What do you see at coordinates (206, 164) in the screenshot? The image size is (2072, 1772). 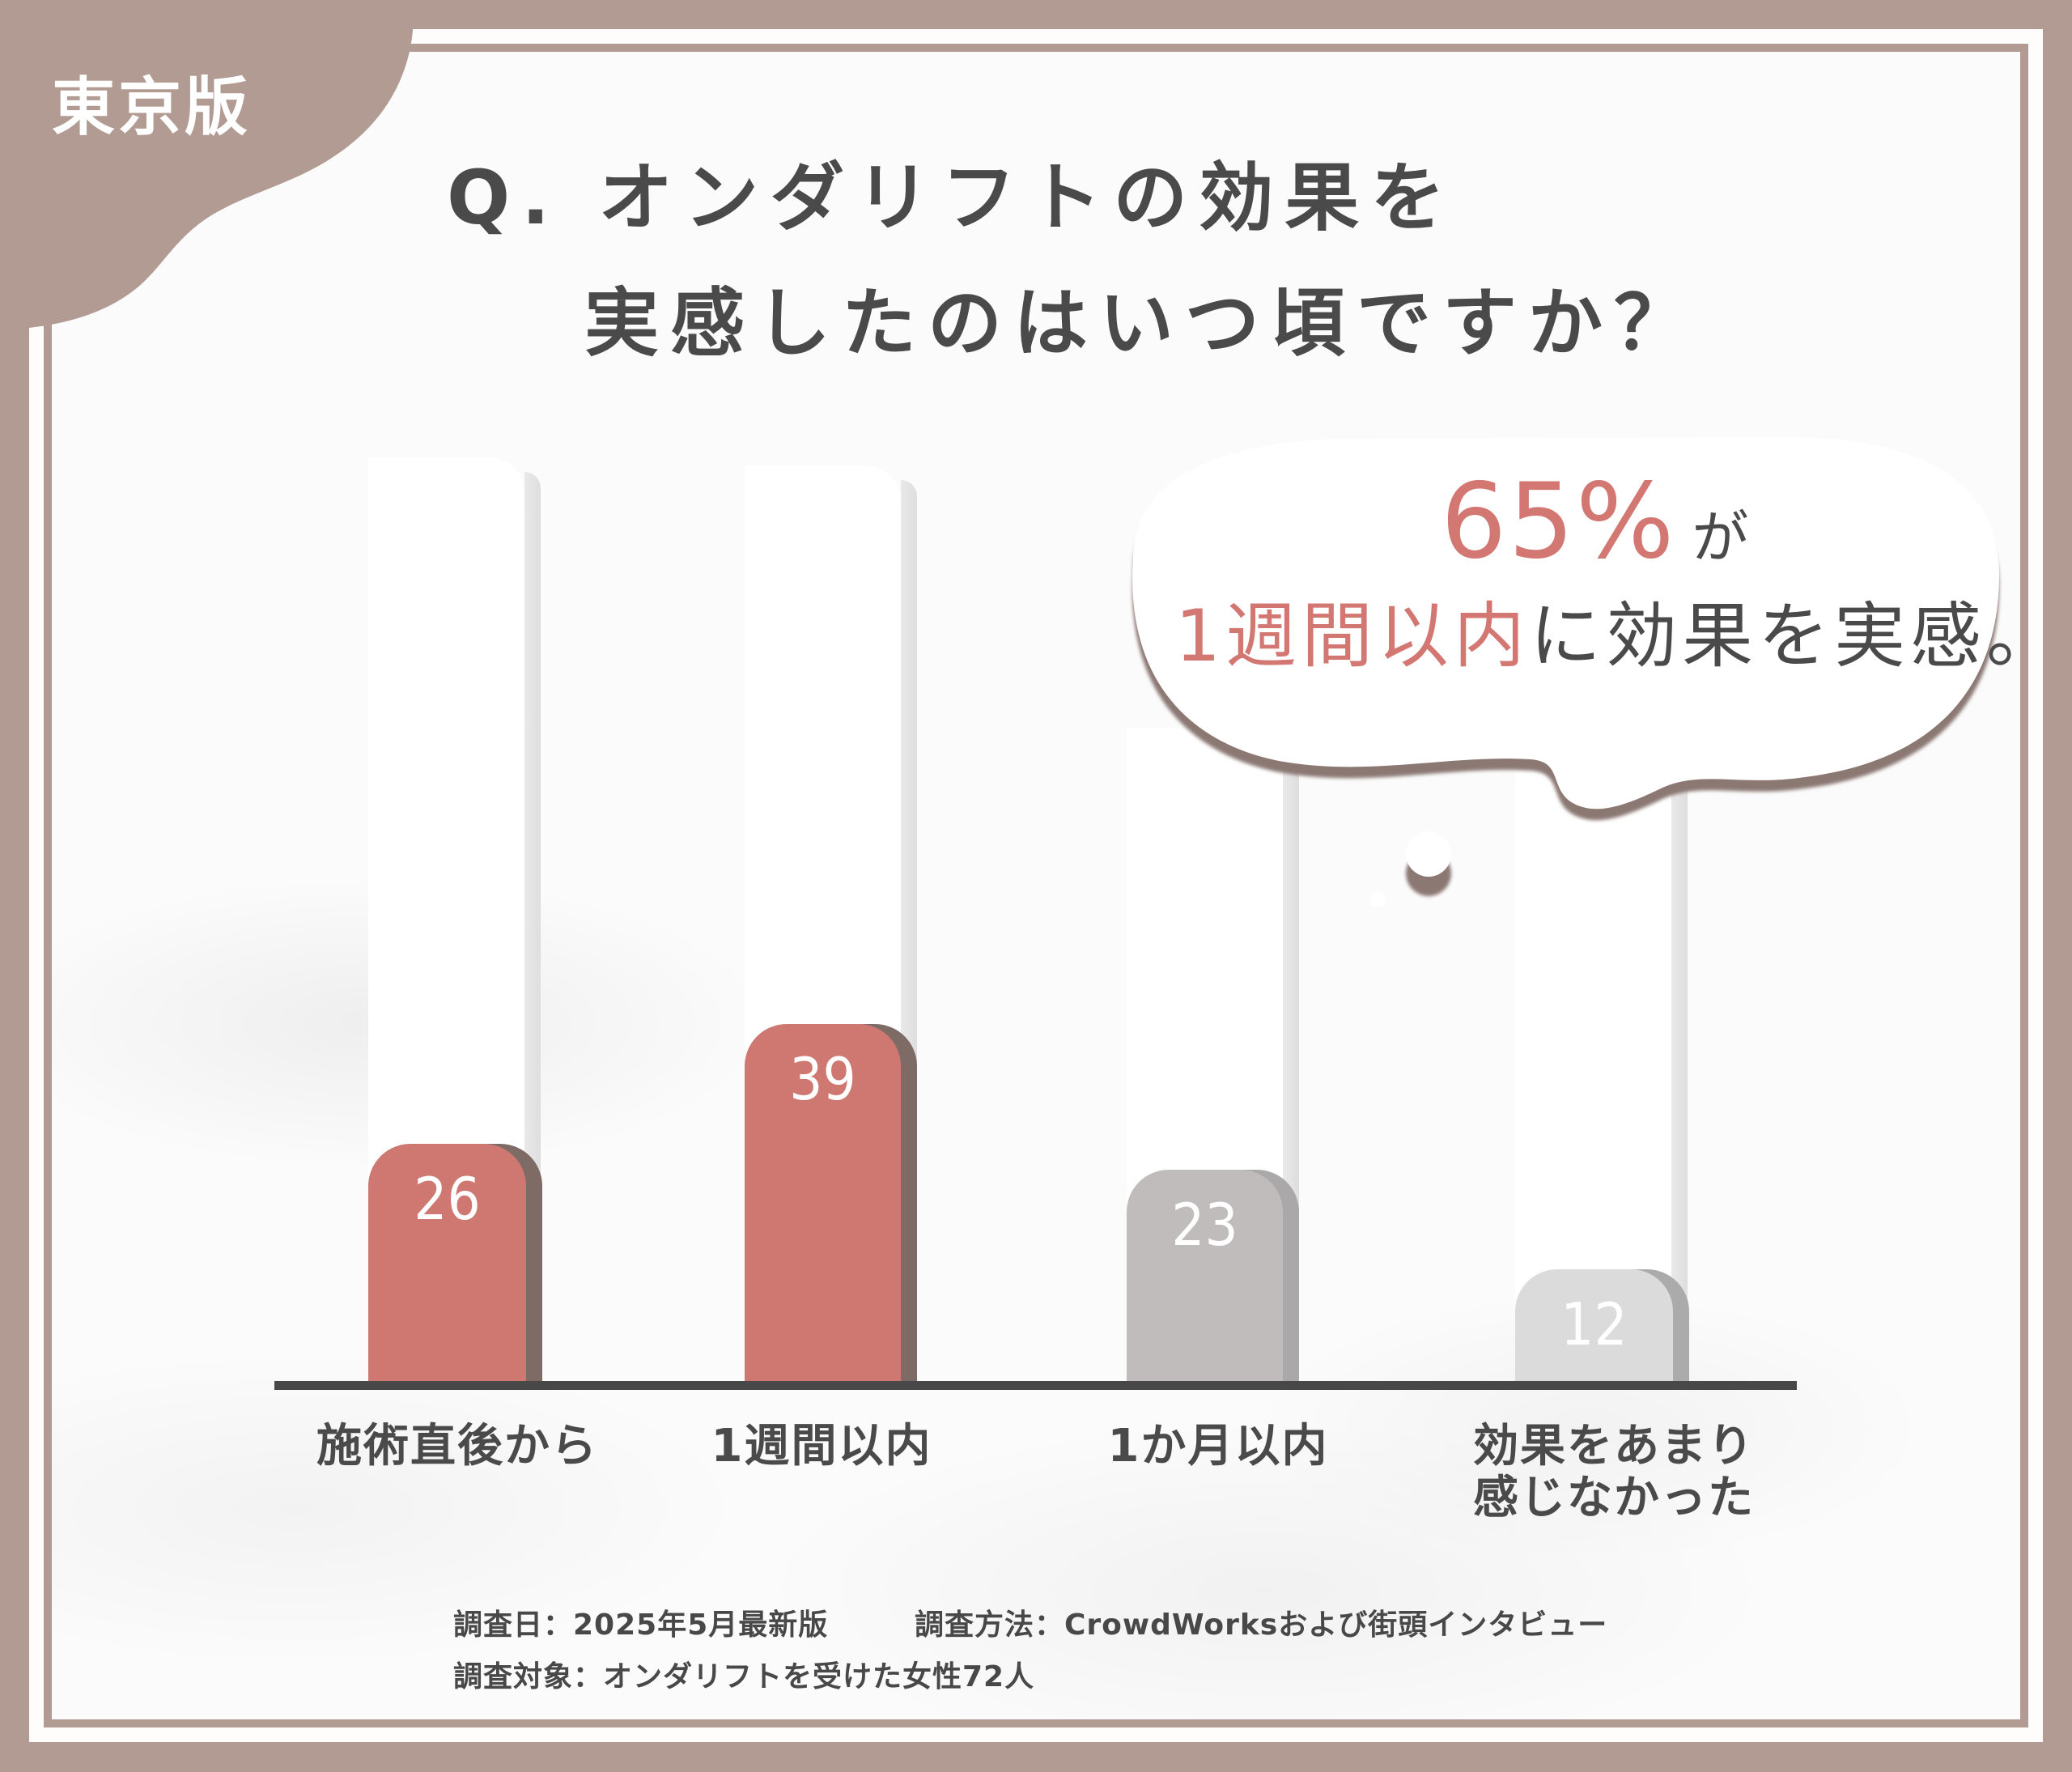 I see `corner-badge-shape` at bounding box center [206, 164].